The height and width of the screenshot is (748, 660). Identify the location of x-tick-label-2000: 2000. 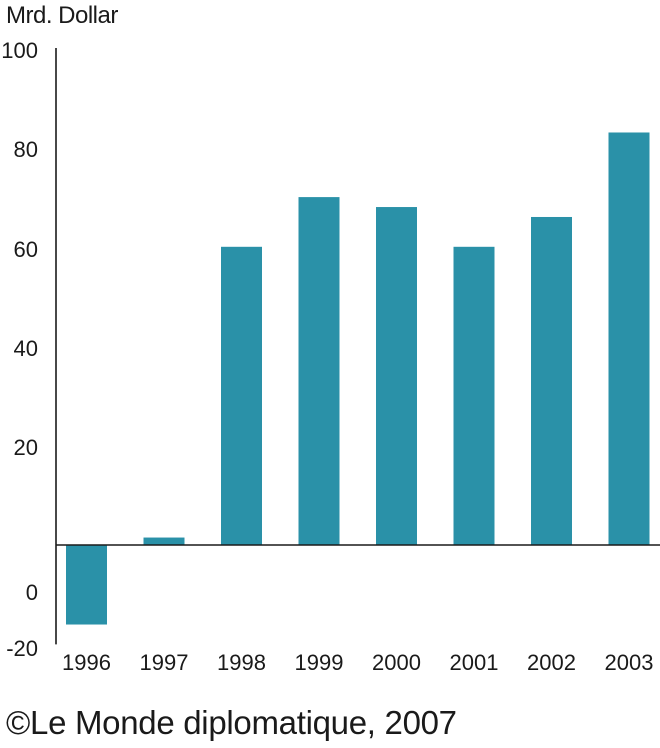
(396, 662).